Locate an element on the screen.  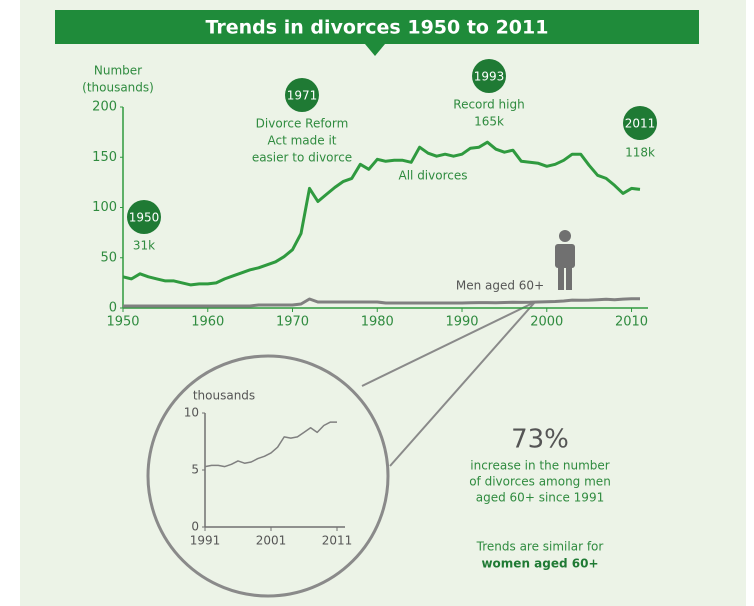
annotation-text: Act made it is located at coordinates (301, 141).